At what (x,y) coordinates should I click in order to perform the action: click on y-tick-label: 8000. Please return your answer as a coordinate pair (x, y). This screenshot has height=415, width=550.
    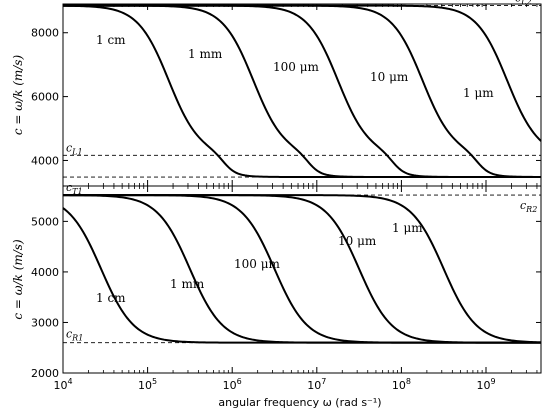
    Looking at the image, I should click on (45, 33).